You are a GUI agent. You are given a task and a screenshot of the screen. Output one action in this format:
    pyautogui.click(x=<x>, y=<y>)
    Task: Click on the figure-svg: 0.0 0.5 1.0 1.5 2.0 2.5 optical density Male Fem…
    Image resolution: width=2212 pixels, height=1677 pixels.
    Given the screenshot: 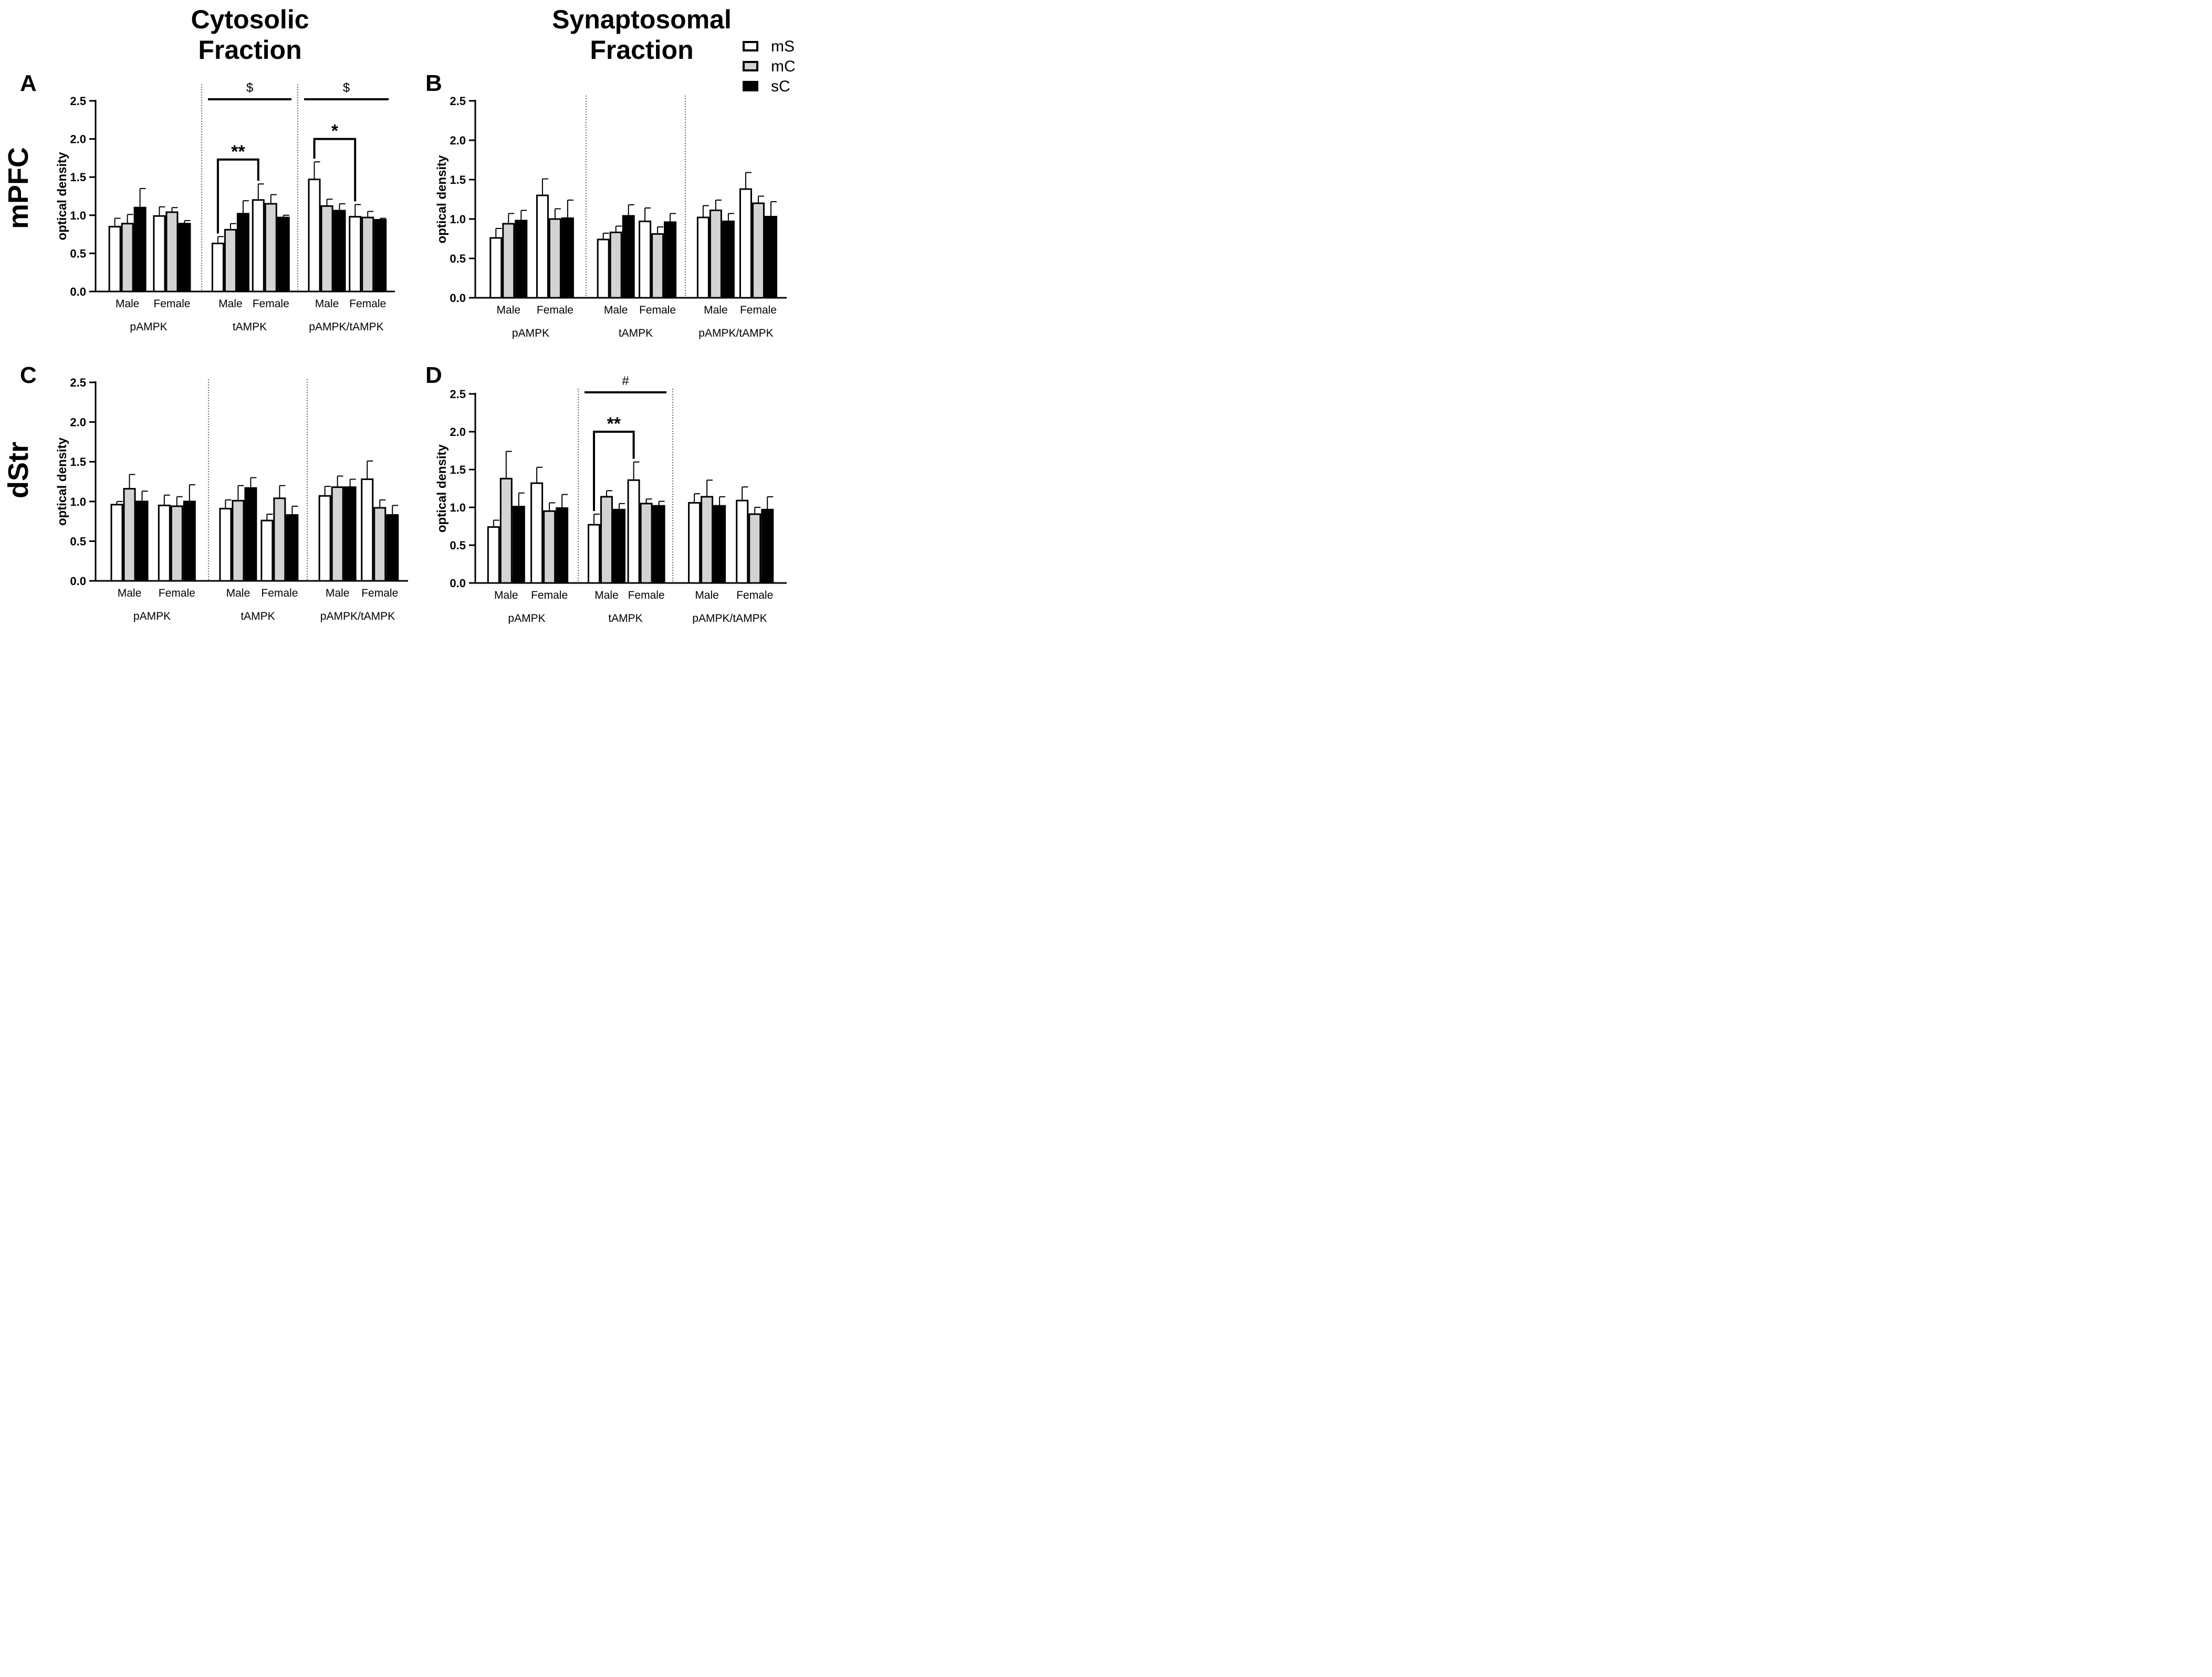 What is the action you would take?
    pyautogui.click(x=421, y=352)
    